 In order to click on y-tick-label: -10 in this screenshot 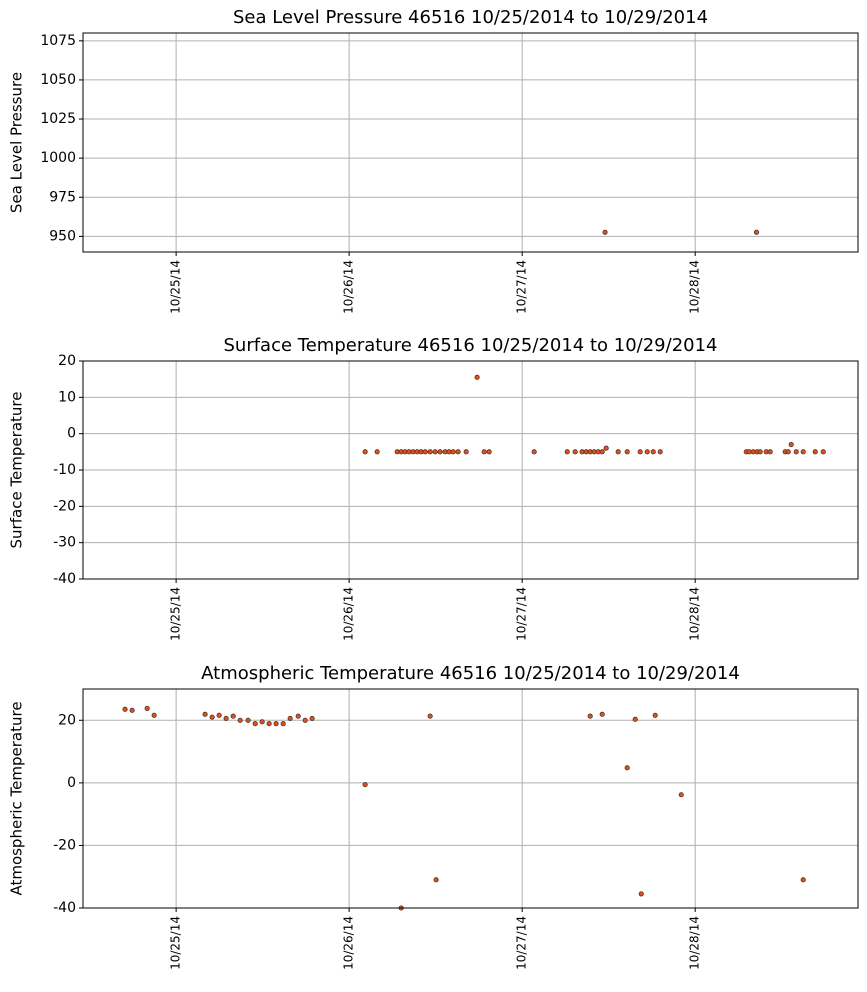, I will do `click(64, 470)`.